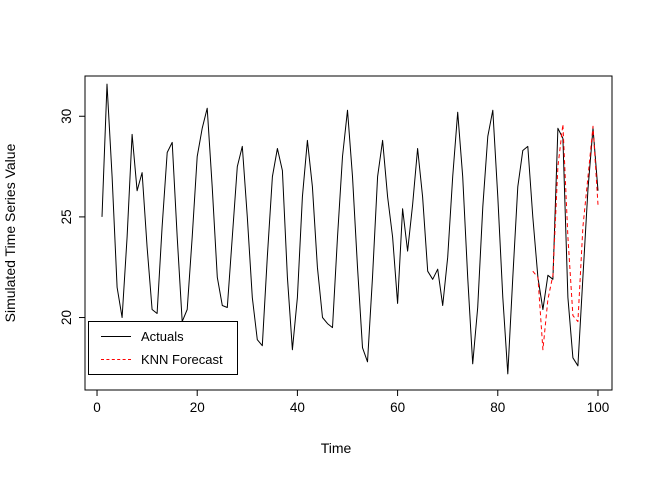  Describe the element at coordinates (163, 348) in the screenshot. I see `legend: Actuals KNN Forecast` at that location.